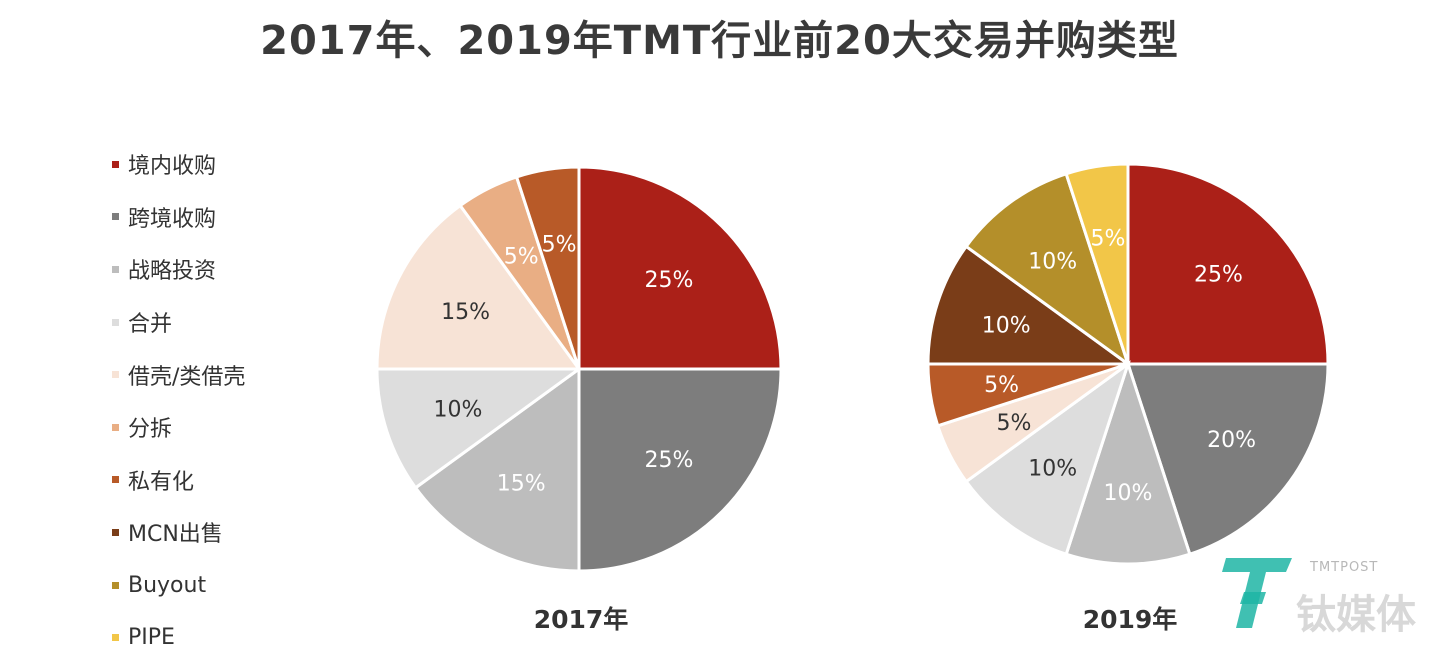 This screenshot has width=1439, height=664. I want to click on legend-item: 境内收购, so click(242, 164).